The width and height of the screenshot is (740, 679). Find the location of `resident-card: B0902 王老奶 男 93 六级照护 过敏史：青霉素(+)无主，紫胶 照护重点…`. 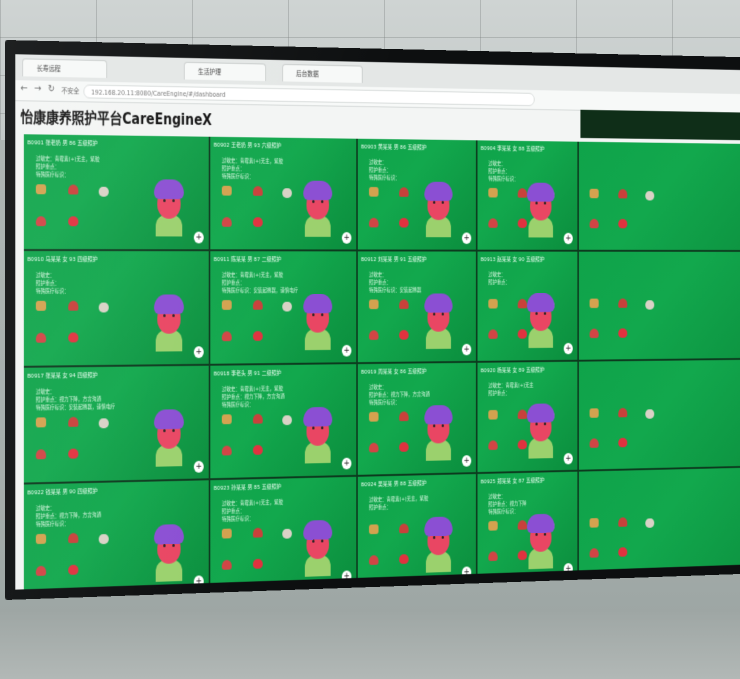

resident-card: B0902 王老奶 男 93 六级照护 过敏史：青霉素(+)无主，紫胶 照护重点… is located at coordinates (283, 193).